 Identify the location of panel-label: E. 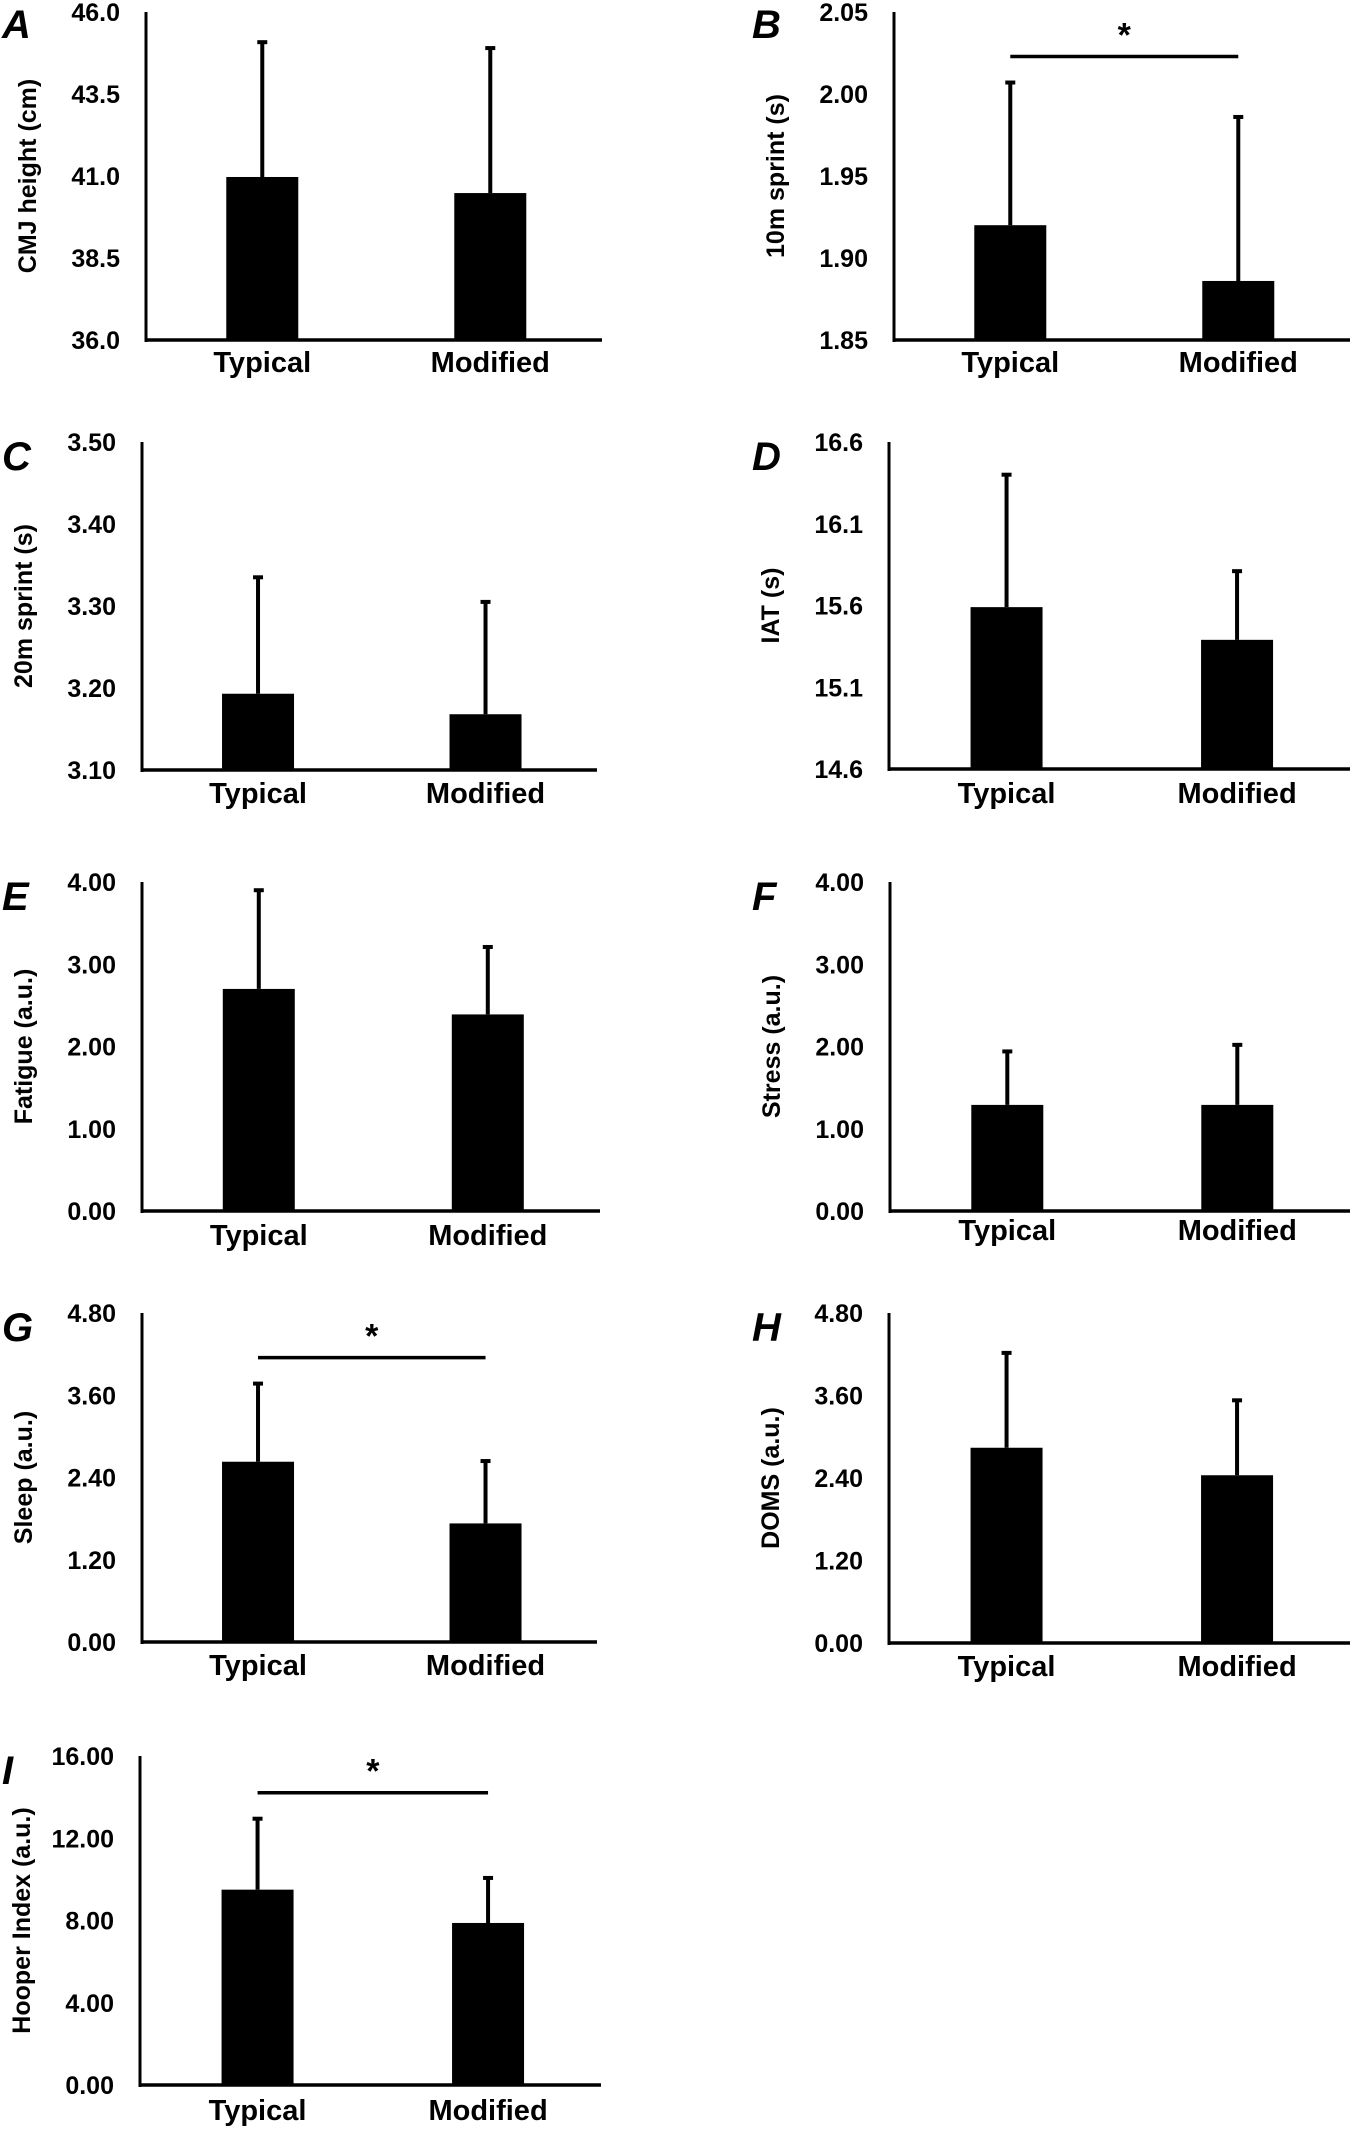
(16, 897).